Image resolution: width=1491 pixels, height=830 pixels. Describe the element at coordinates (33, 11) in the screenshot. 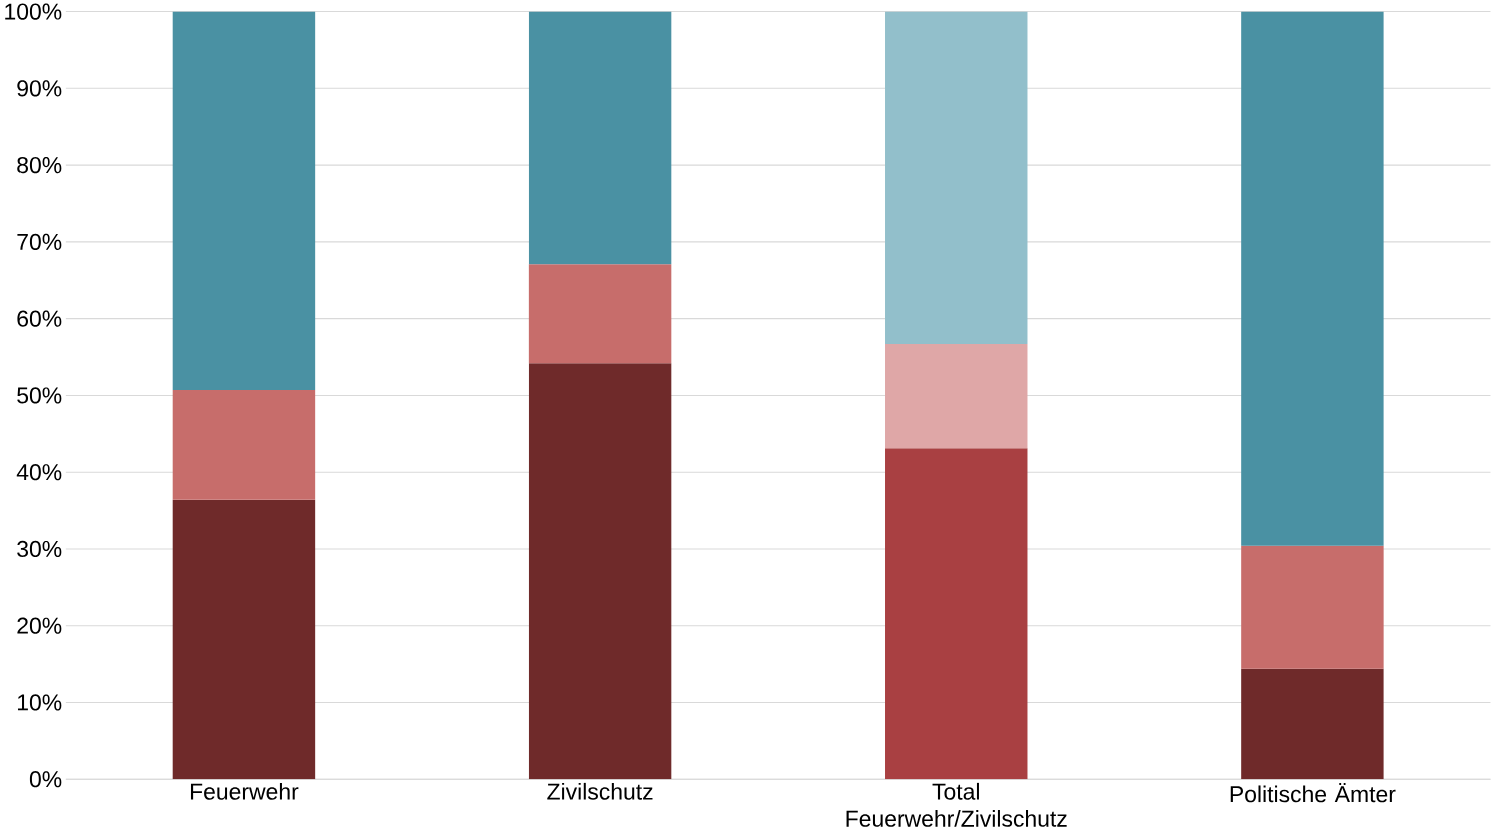

I see `y-tick-label: 100%` at that location.